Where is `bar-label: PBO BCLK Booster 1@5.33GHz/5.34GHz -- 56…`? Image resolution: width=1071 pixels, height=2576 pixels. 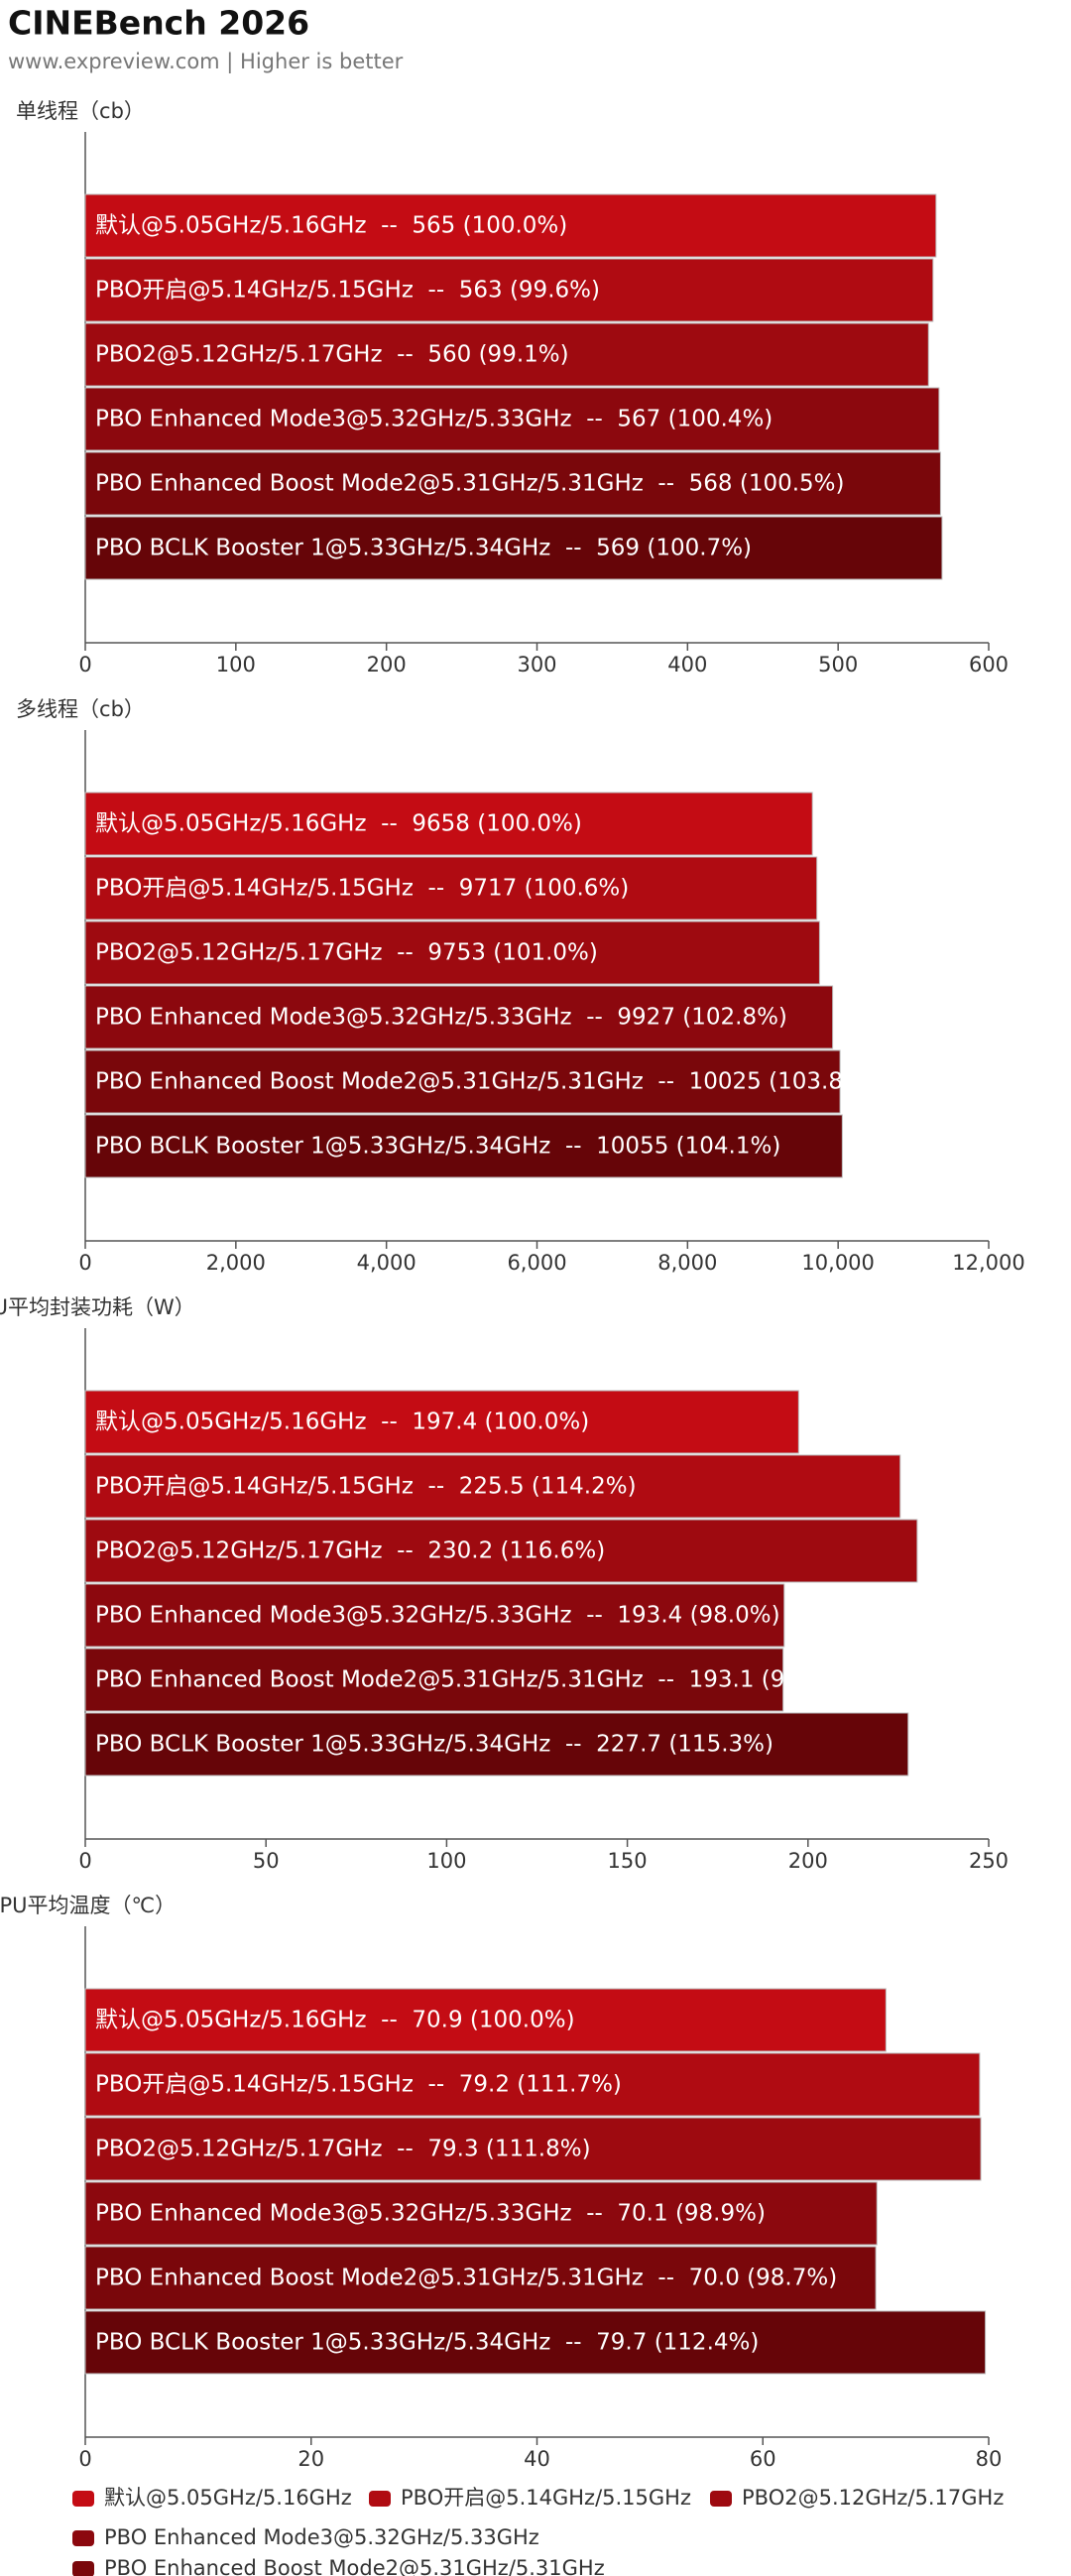
bar-label: PBO BCLK Booster 1@5.33GHz/5.34GHz -- 56… is located at coordinates (423, 548).